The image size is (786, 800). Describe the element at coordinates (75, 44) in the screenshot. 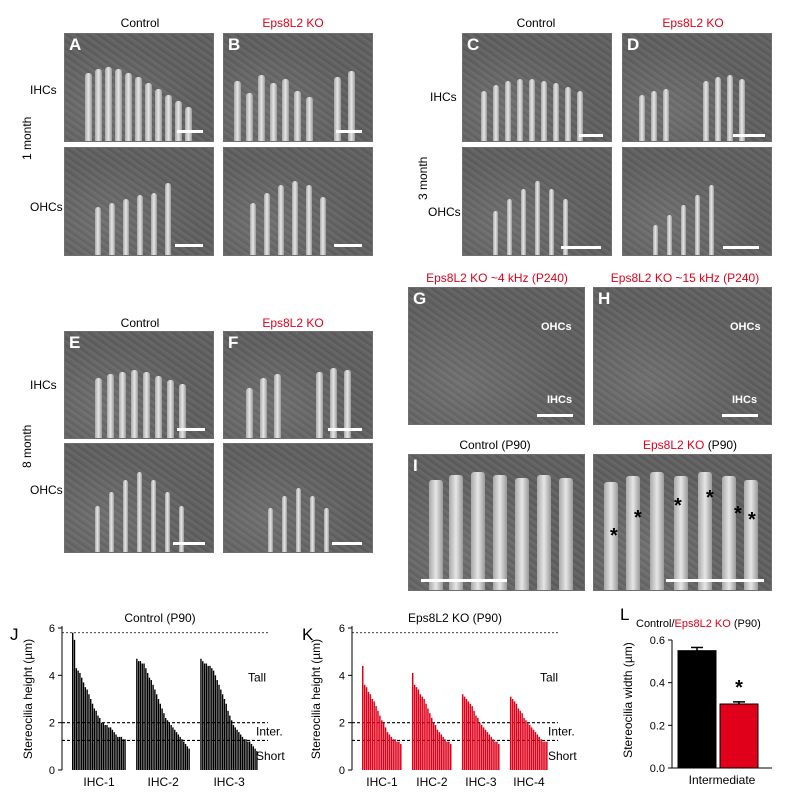

I see `panel-letter-a: A` at that location.